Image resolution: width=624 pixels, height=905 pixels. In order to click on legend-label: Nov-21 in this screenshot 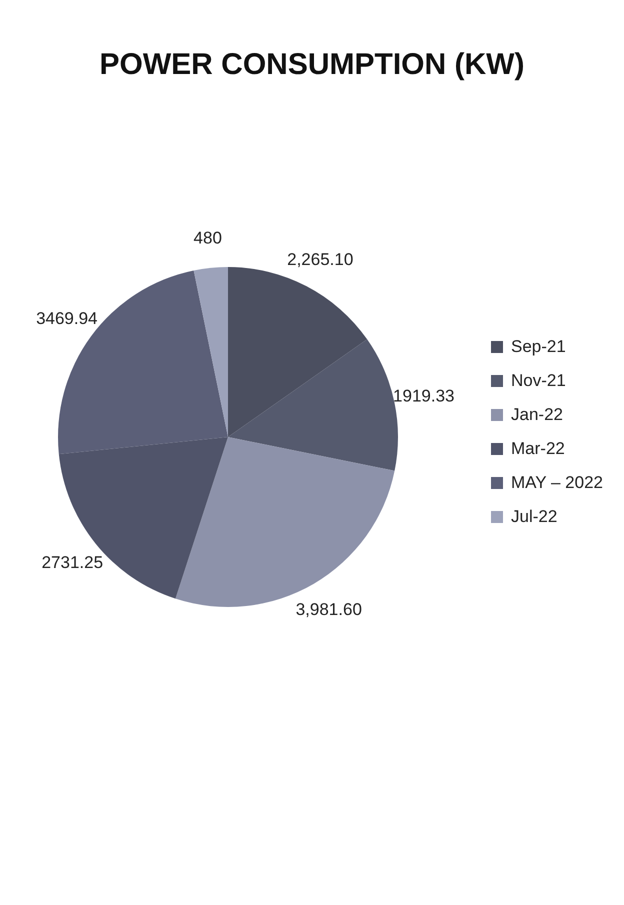, I will do `click(538, 381)`.